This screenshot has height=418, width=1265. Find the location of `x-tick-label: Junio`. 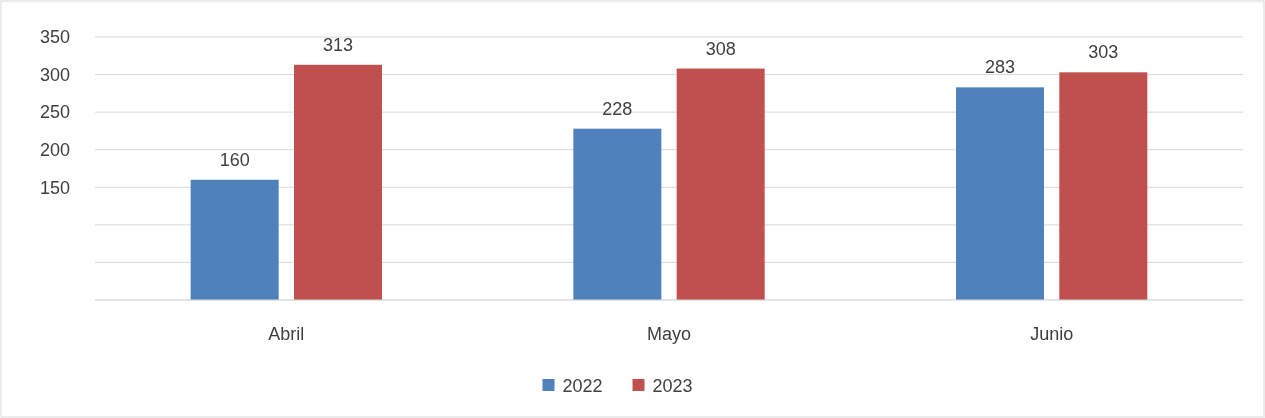

x-tick-label: Junio is located at coordinates (1052, 334).